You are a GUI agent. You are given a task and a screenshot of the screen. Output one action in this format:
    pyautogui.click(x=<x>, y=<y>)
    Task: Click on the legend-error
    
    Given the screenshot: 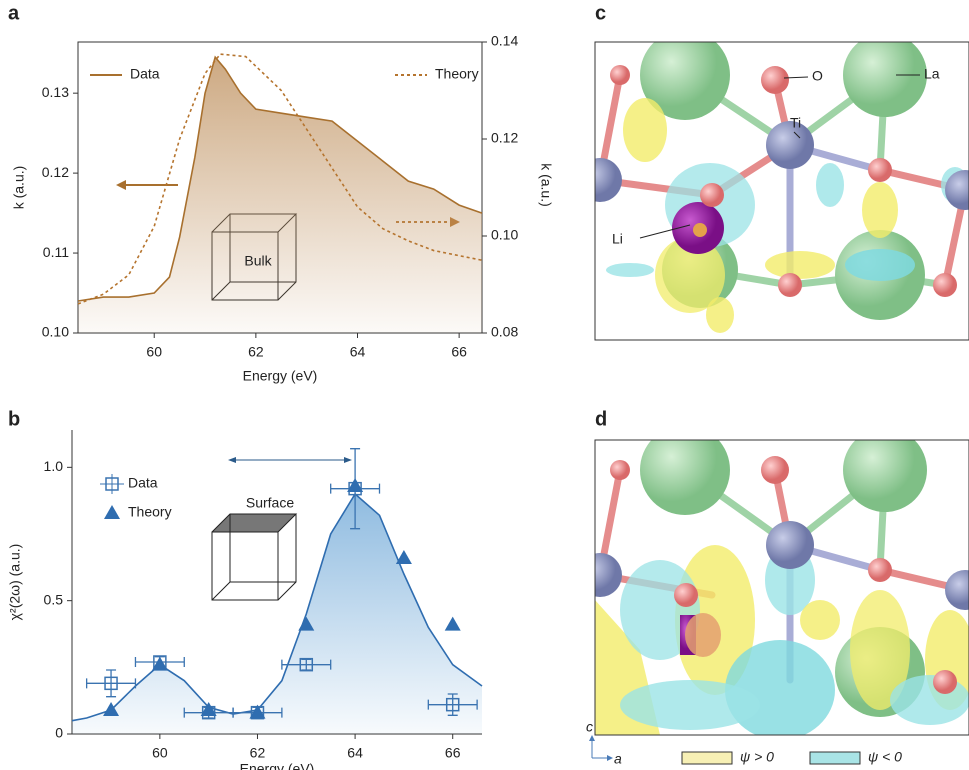 What is the action you would take?
    pyautogui.click(x=112, y=484)
    